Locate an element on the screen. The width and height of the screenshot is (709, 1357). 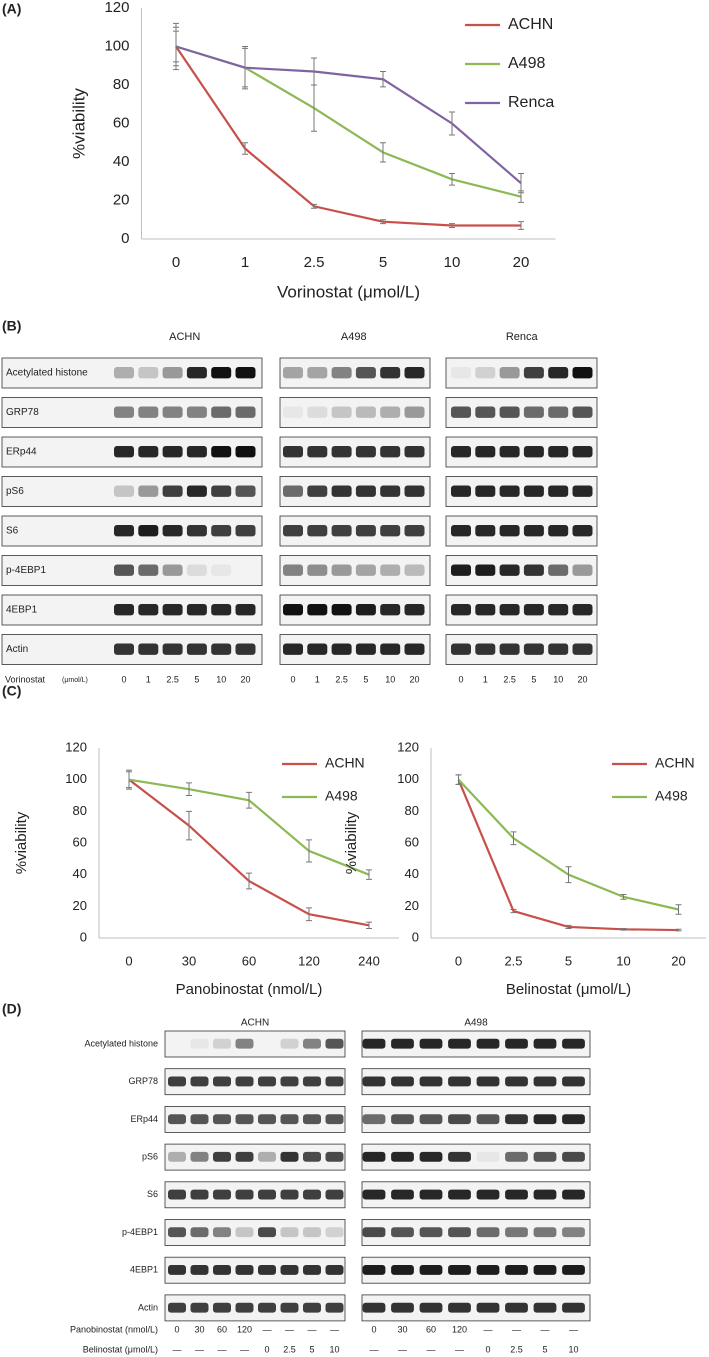
row-label: S6 is located at coordinates (152, 1194).